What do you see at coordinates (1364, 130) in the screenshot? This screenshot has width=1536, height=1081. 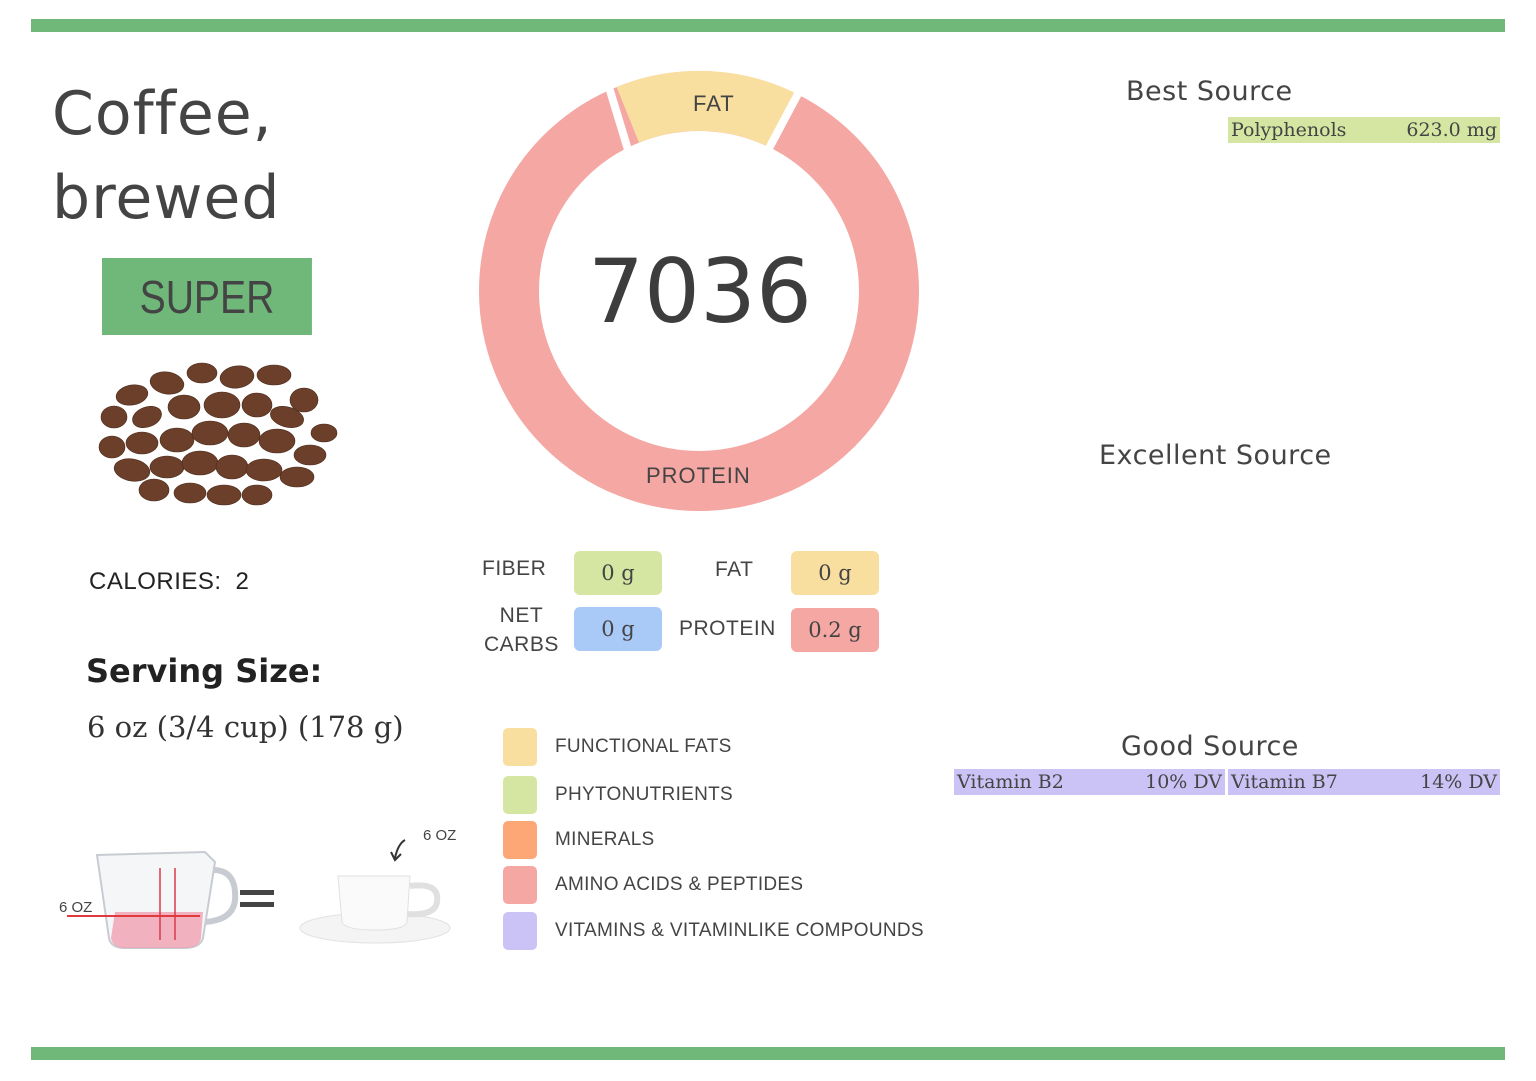 I see `best-source-item: Polyphenols 623.0 mg` at bounding box center [1364, 130].